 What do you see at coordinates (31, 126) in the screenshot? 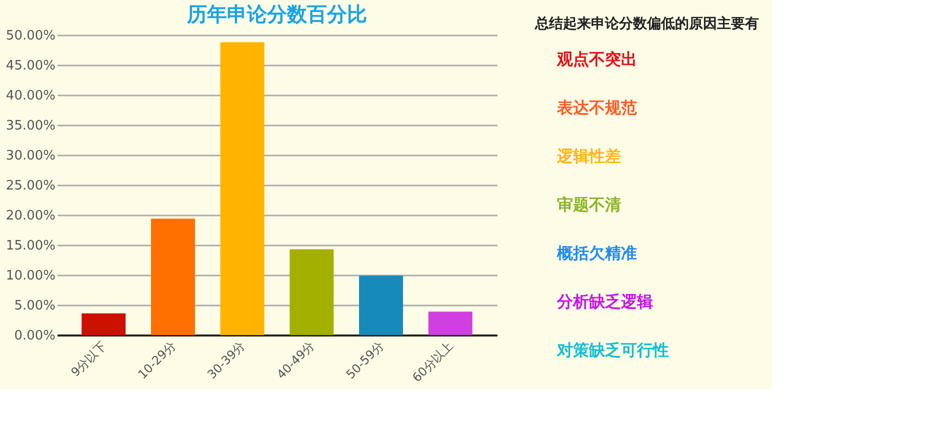
I see `y-tick-label: 35.00%` at bounding box center [31, 126].